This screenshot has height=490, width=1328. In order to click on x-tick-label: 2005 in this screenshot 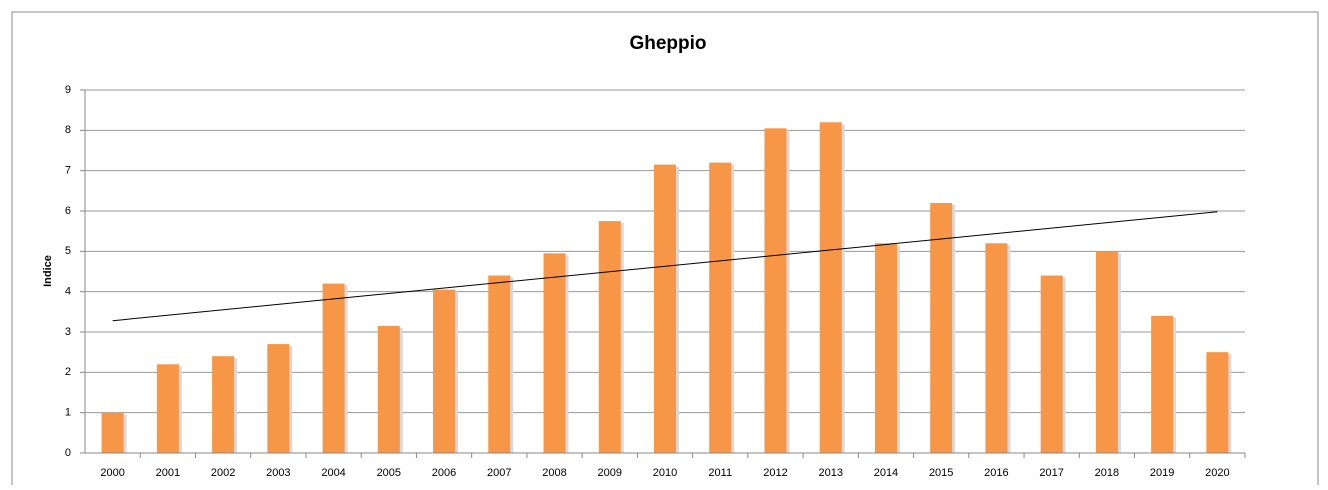, I will do `click(389, 473)`.